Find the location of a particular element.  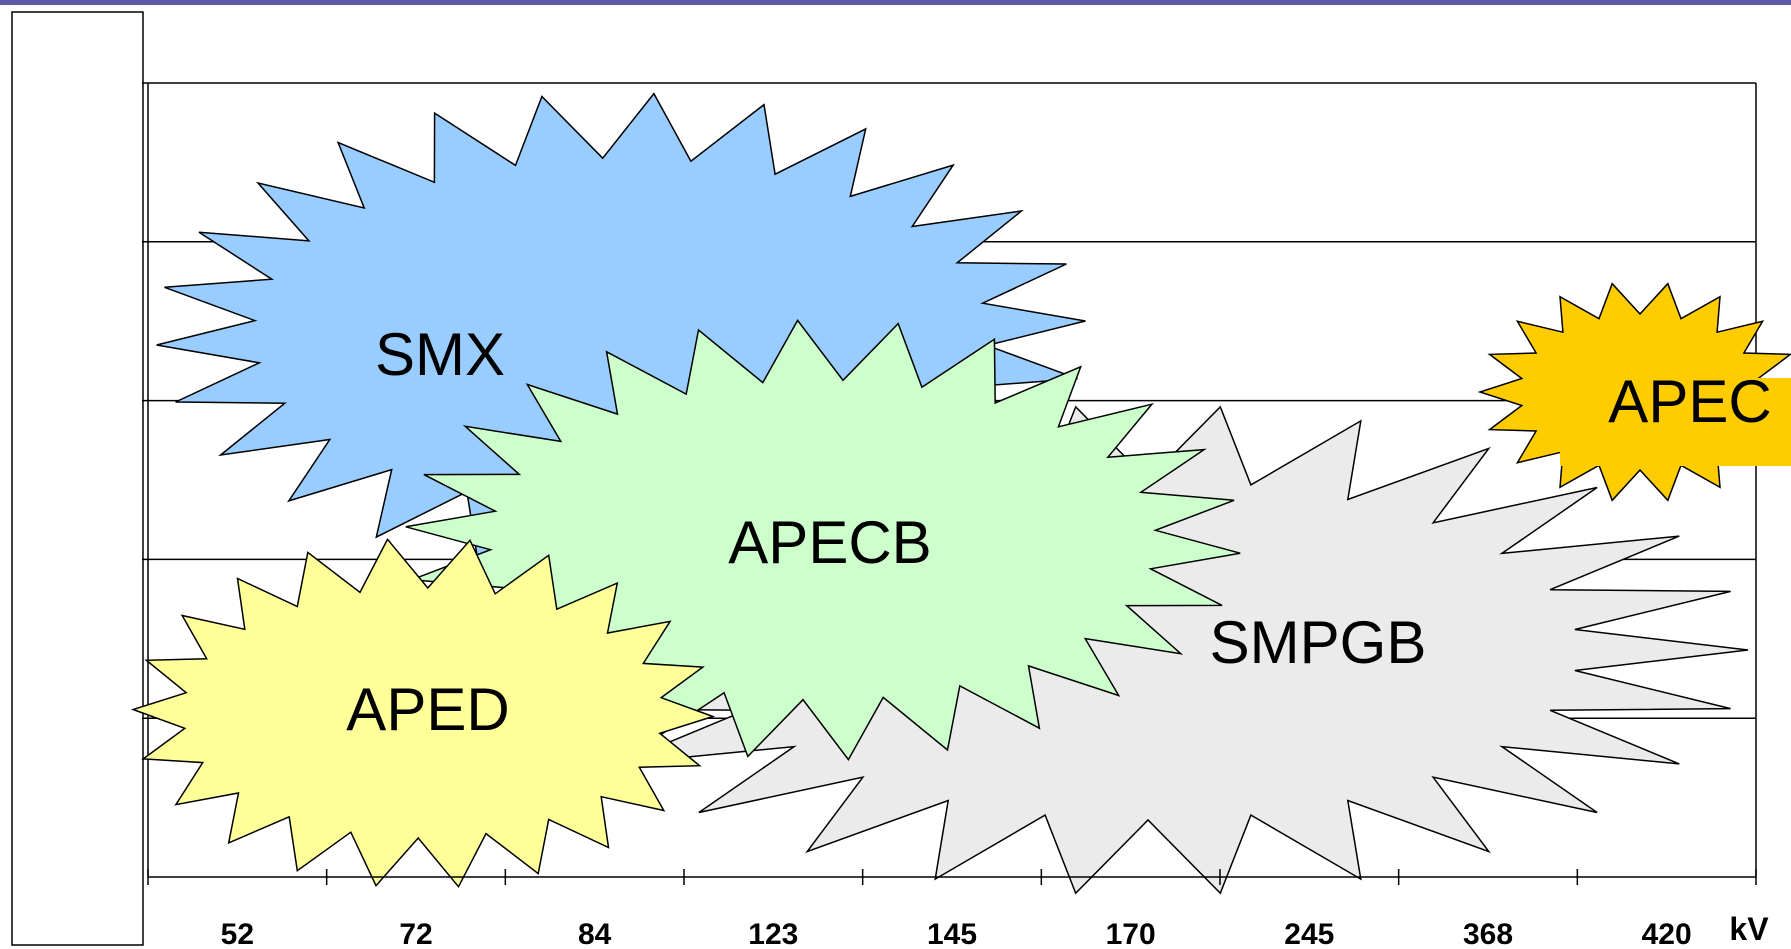

x-tick-label: 170 is located at coordinates (1131, 933).